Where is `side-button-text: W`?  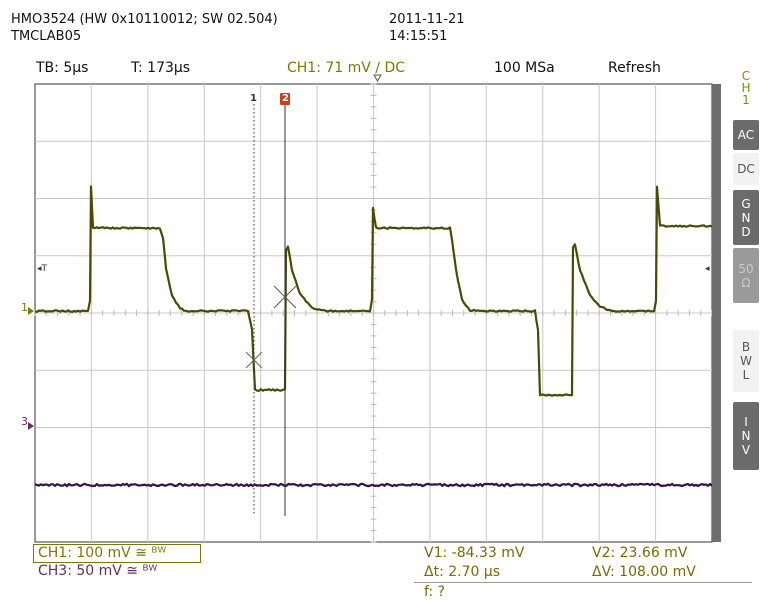
side-button-text: W is located at coordinates (746, 361).